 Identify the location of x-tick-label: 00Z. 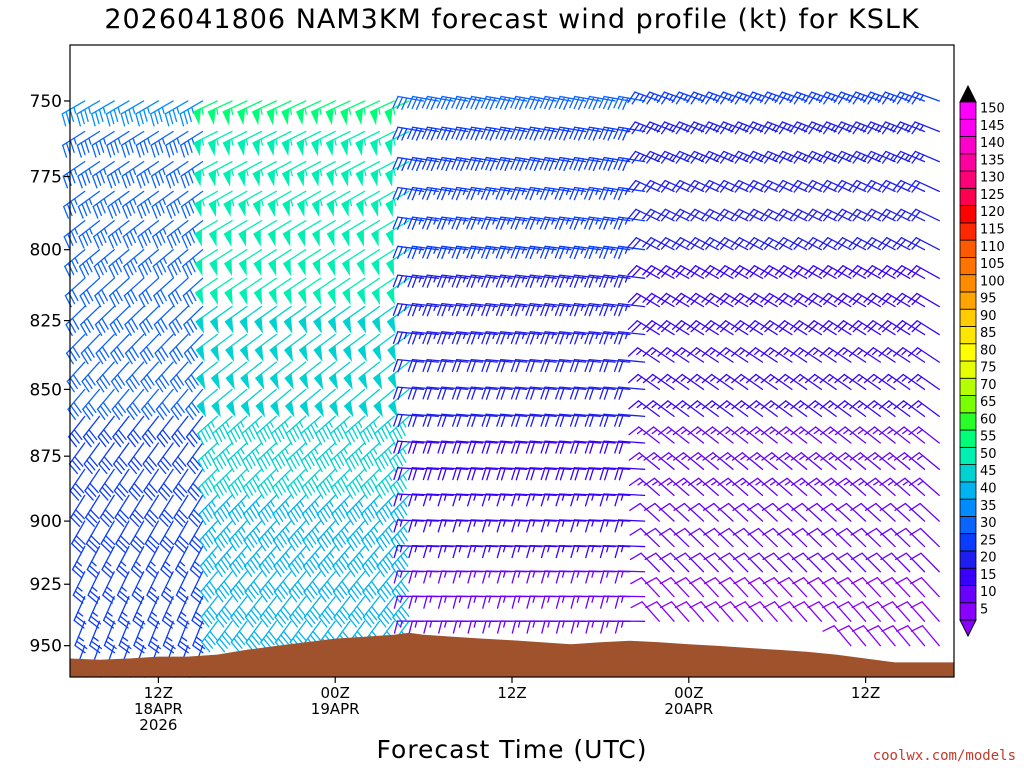
(688, 693).